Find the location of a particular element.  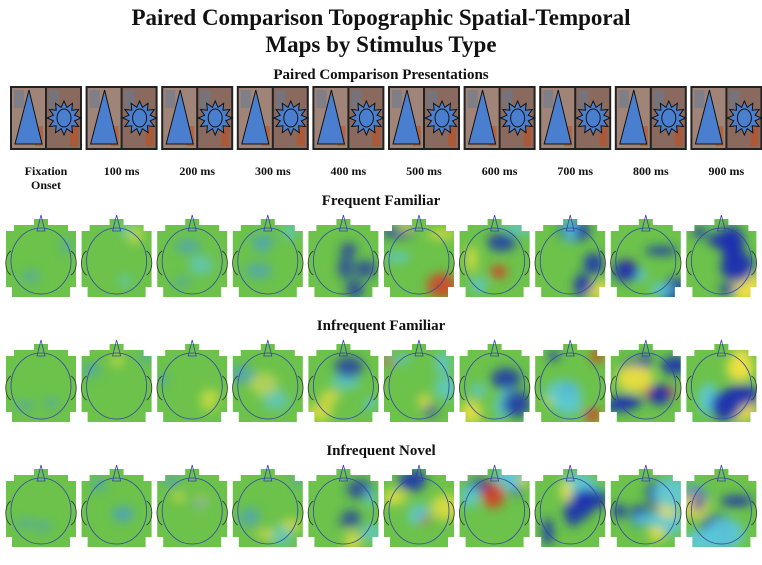

time-label: 400 ms is located at coordinates (348, 171).